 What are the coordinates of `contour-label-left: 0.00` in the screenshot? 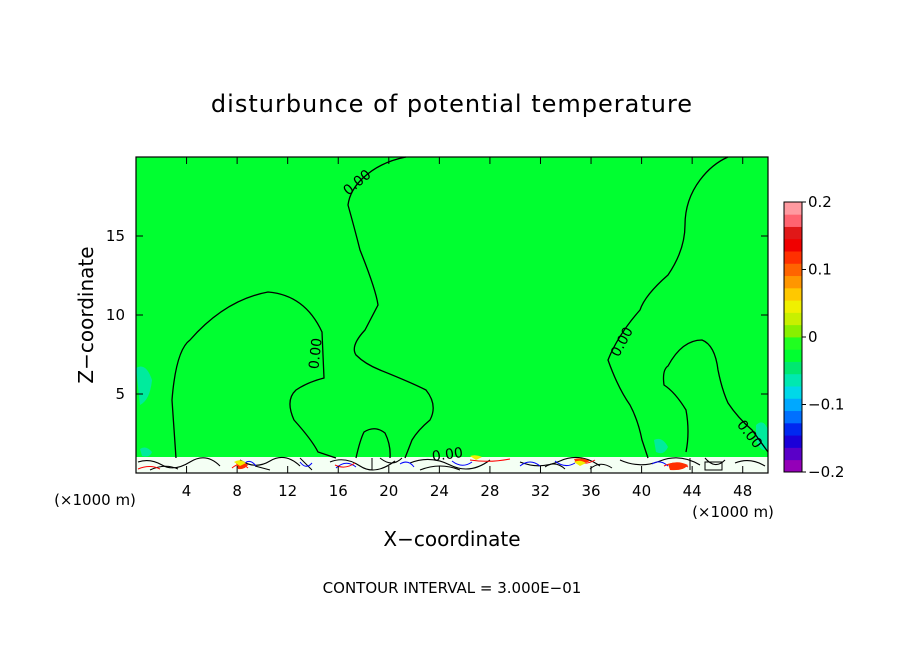 It's located at (315, 353).